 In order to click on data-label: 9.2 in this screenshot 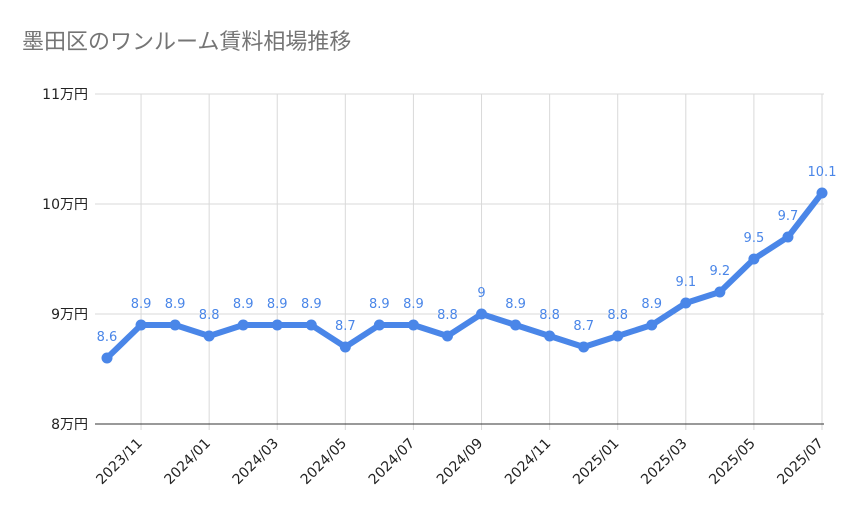, I will do `click(720, 271)`.